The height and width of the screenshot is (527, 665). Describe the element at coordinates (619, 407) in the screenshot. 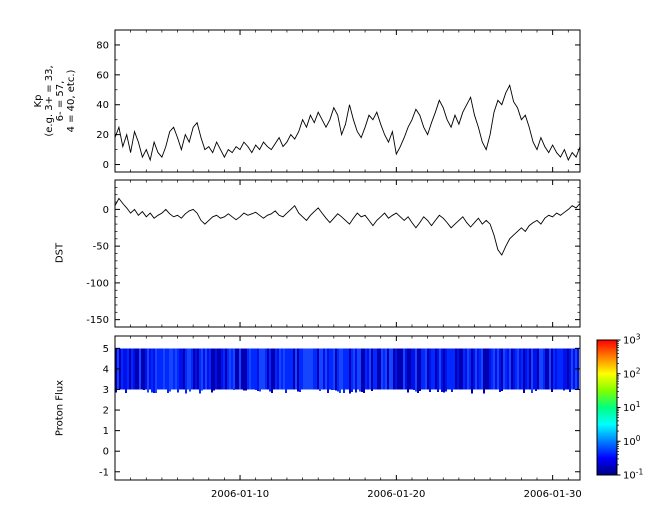

I see `colorbar: 10³ 10² 10¹ 10⁰ 10⁻¹` at that location.